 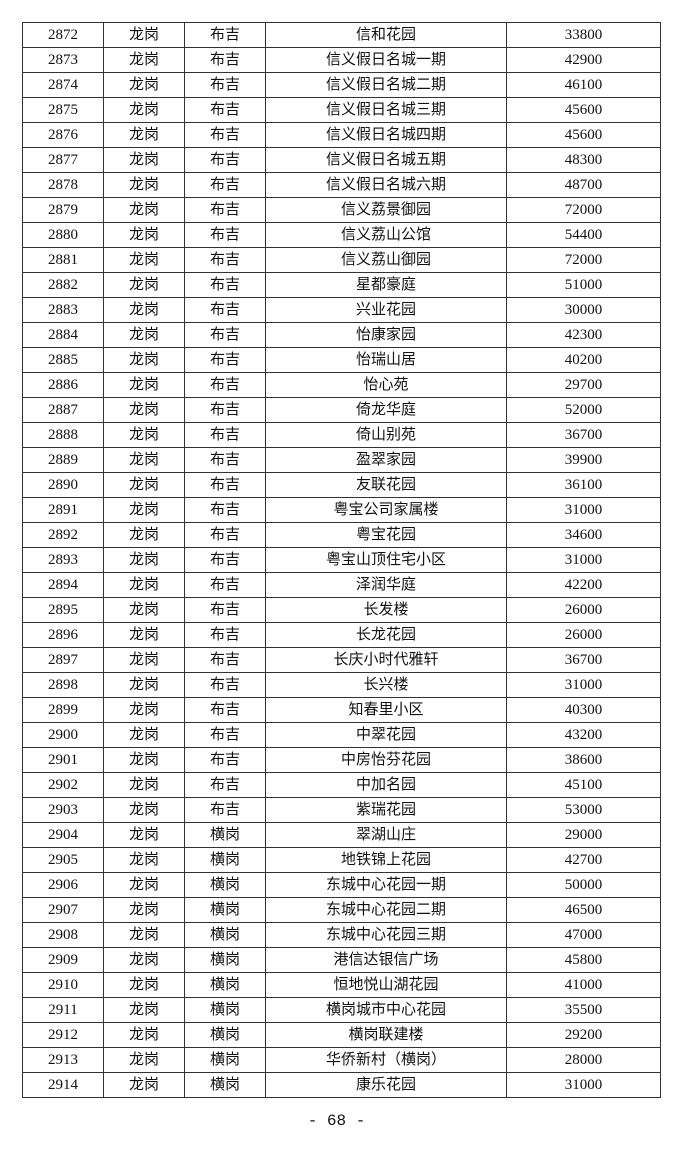 I want to click on table-row: 2875 龙岗 布吉 信义假日名城三期 45600, so click(x=341, y=110).